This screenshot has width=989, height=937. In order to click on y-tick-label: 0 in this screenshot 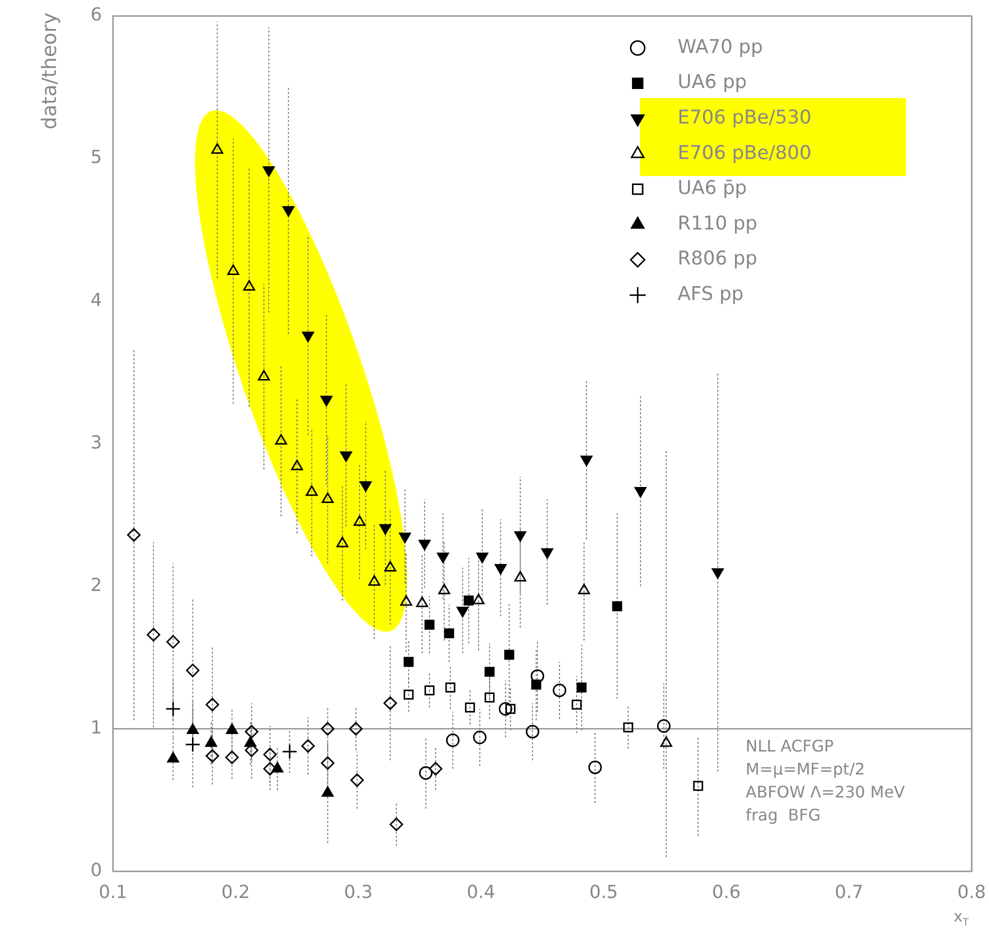, I will do `click(96, 871)`.